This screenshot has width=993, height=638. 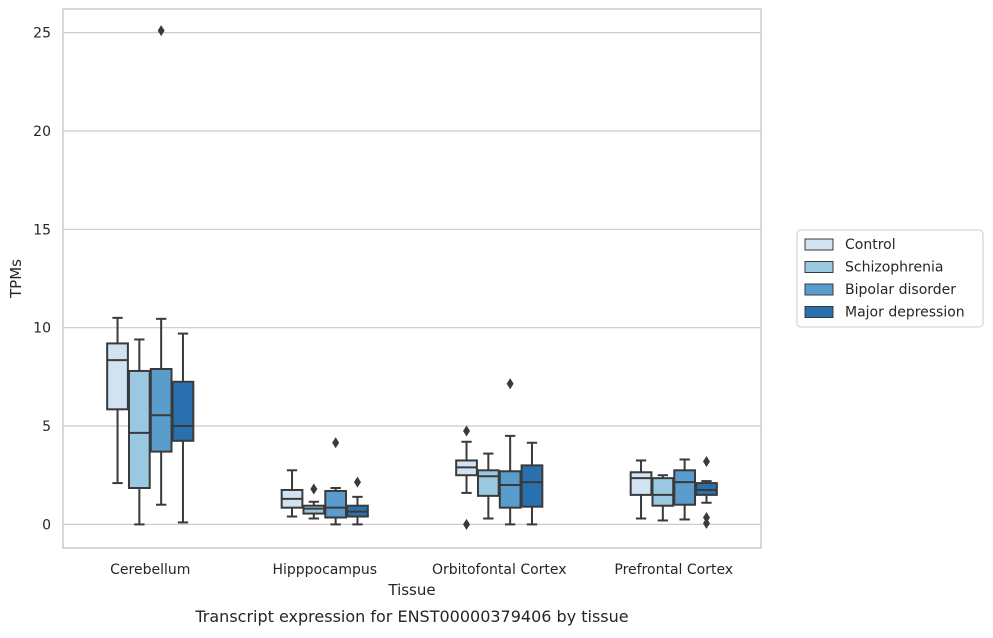 I want to click on y-tick-label: 15, so click(x=42, y=230).